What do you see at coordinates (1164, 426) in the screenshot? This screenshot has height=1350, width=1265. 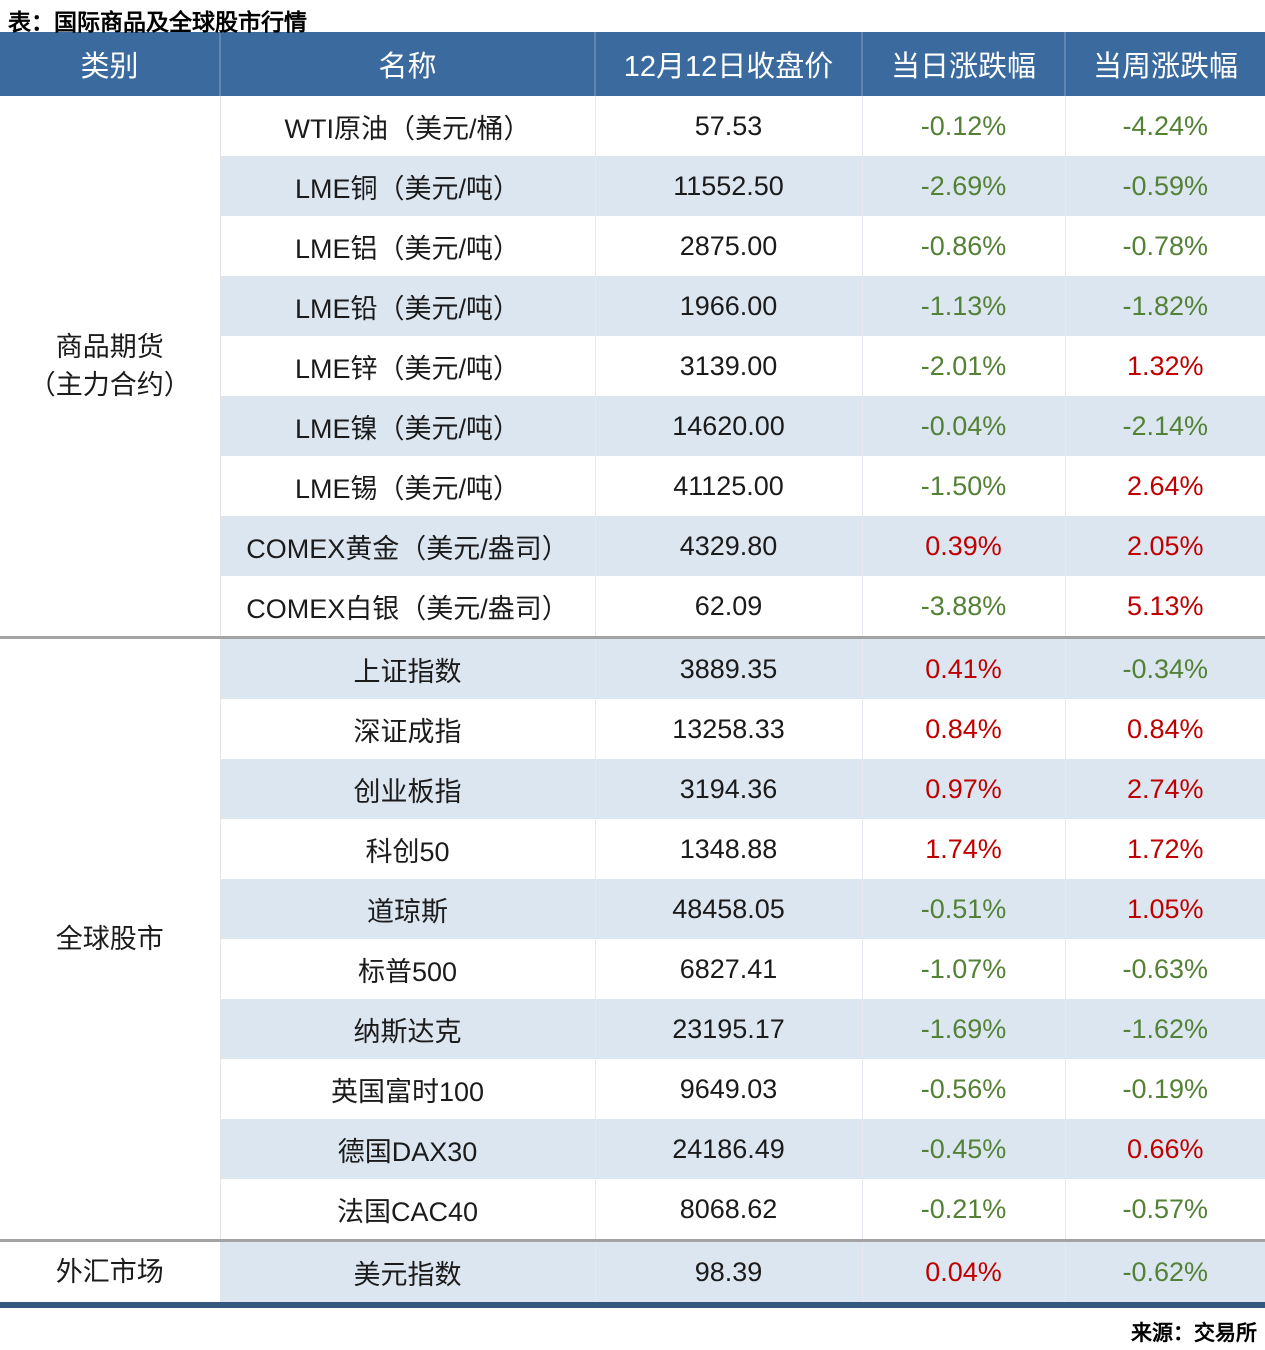 I see `week-change-cell: -2.14%` at bounding box center [1164, 426].